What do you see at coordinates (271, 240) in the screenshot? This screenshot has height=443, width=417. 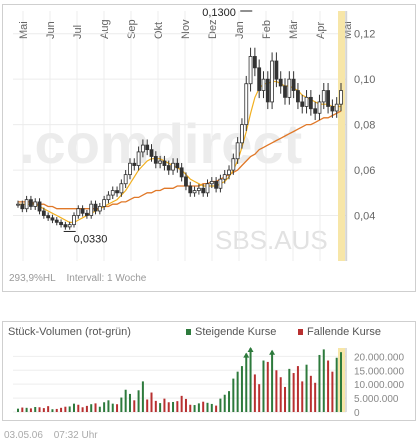 I see `watermark-symbol: SBS.AUS` at bounding box center [271, 240].